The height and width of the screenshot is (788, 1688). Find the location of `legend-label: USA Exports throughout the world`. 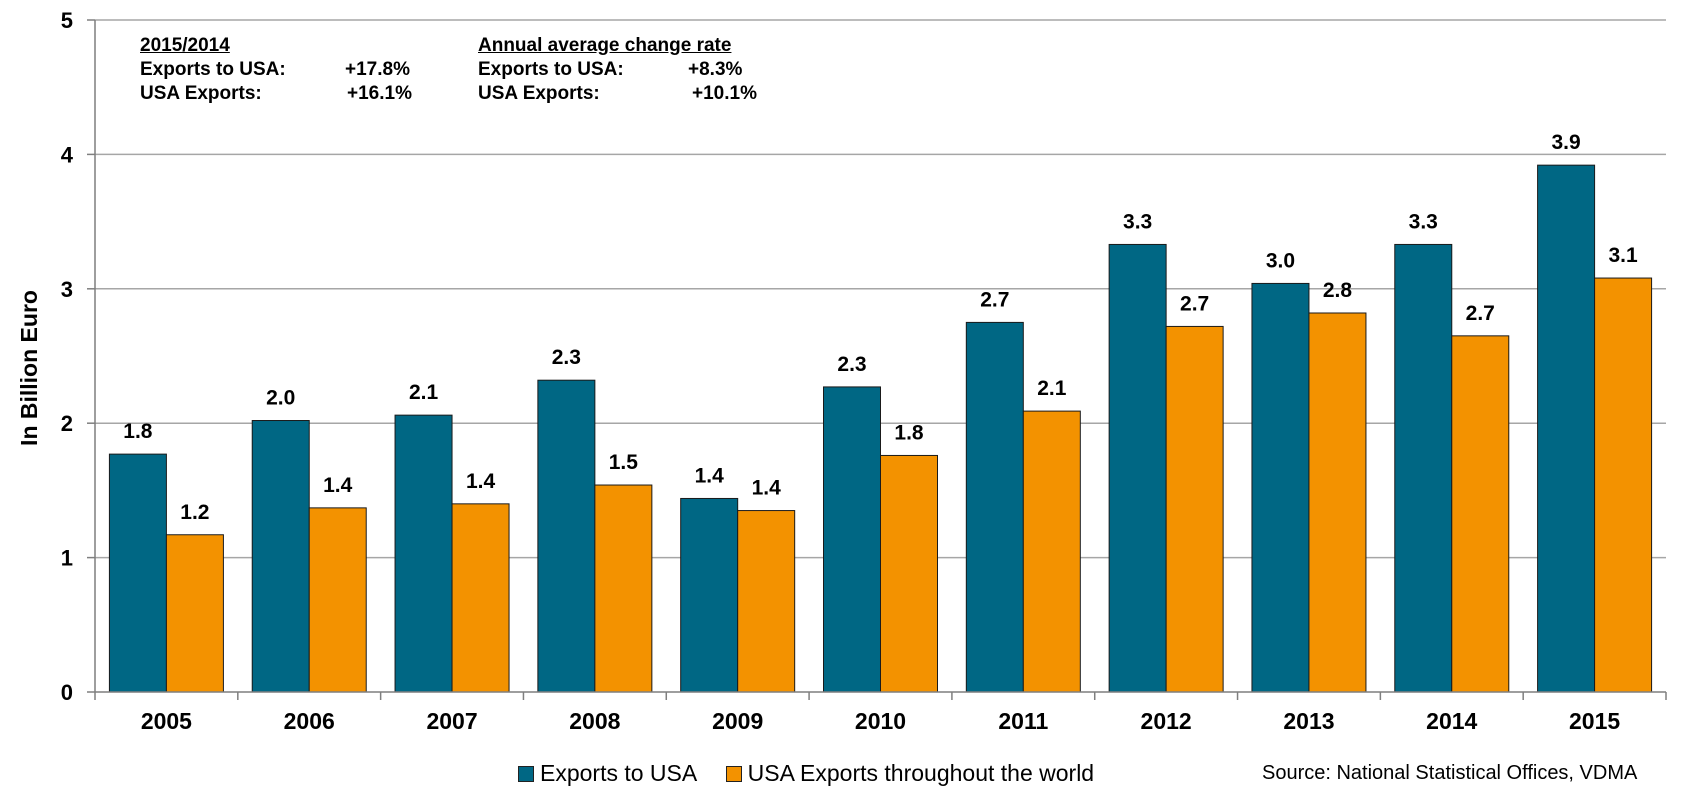

legend-label: USA Exports throughout the world is located at coordinates (921, 773).